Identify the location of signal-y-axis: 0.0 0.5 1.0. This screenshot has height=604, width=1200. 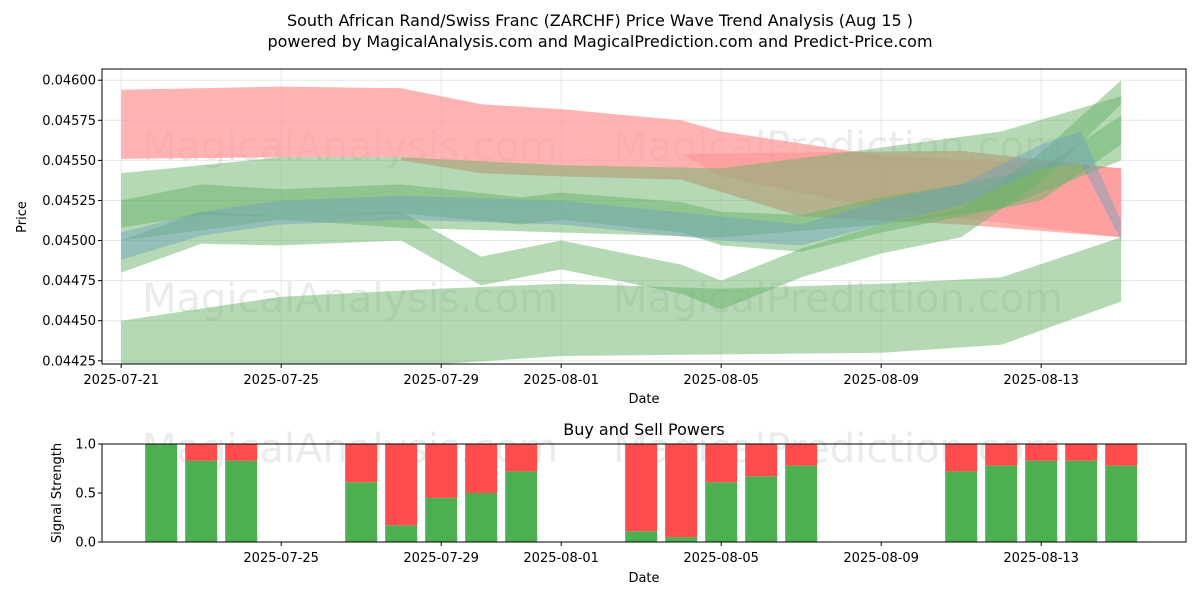
(88, 494).